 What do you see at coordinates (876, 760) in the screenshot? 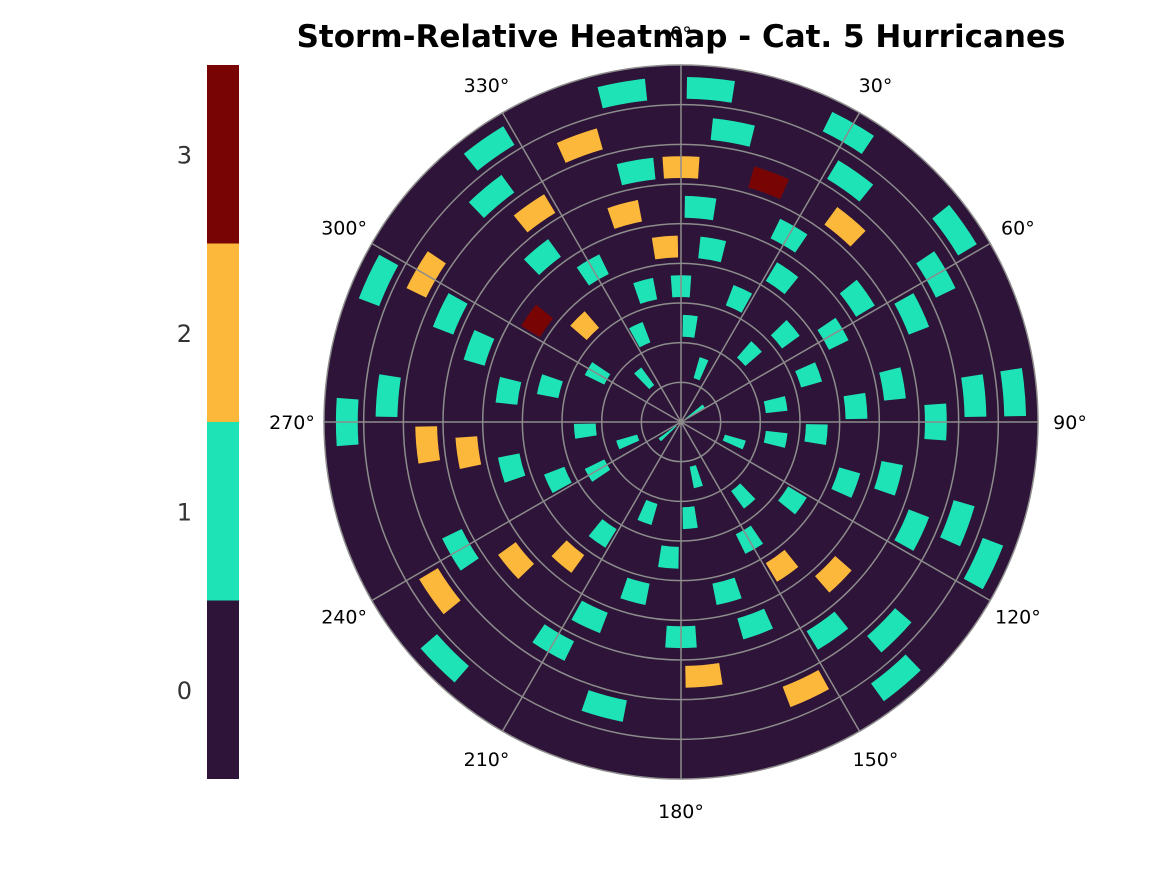
I see `theta-tick-label: 150°` at bounding box center [876, 760].